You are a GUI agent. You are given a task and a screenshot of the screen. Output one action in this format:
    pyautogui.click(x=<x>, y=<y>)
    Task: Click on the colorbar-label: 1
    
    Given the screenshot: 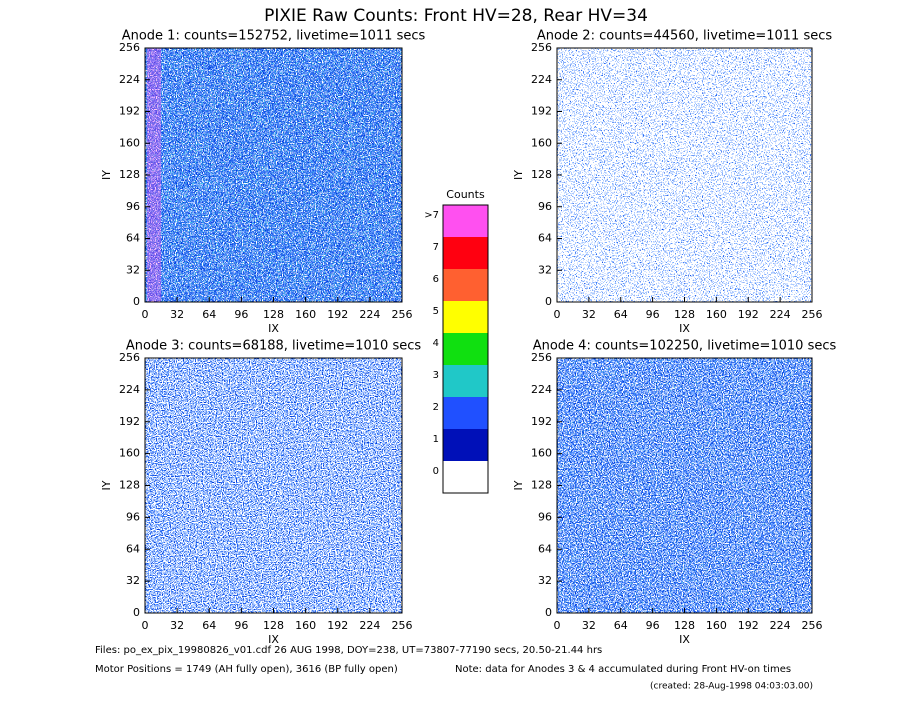 What is the action you would take?
    pyautogui.click(x=436, y=439)
    